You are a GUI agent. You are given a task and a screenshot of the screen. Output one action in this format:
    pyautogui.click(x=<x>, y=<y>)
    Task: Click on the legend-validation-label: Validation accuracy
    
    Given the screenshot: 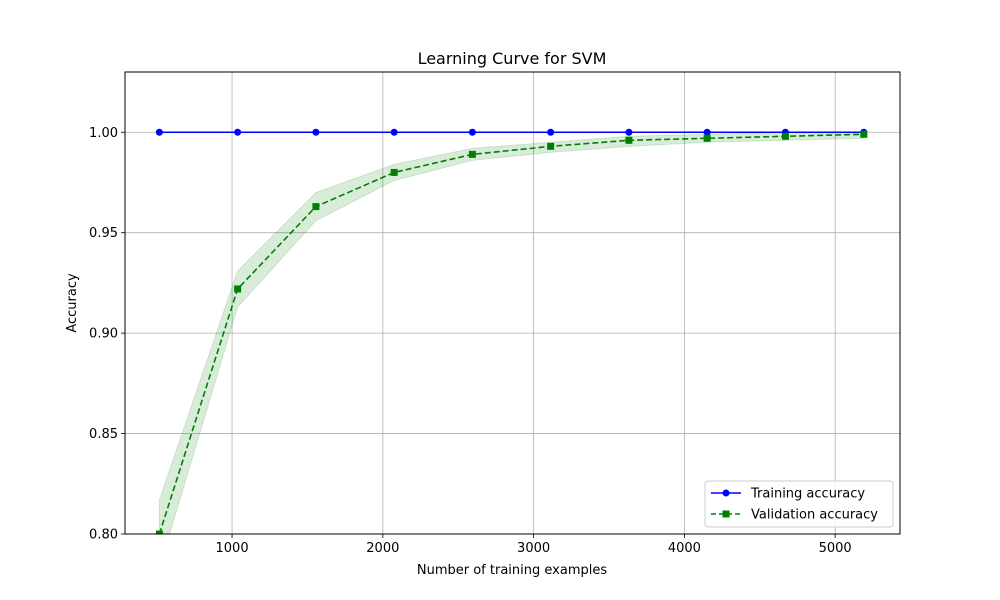 What is the action you would take?
    pyautogui.click(x=814, y=515)
    